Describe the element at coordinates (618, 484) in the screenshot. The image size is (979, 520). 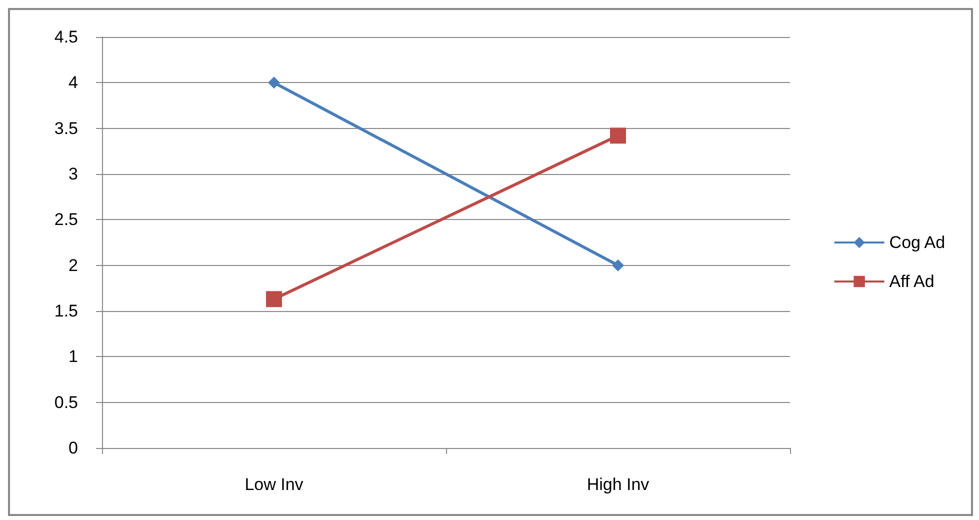
I see `x-tick-label: High Inv` at that location.